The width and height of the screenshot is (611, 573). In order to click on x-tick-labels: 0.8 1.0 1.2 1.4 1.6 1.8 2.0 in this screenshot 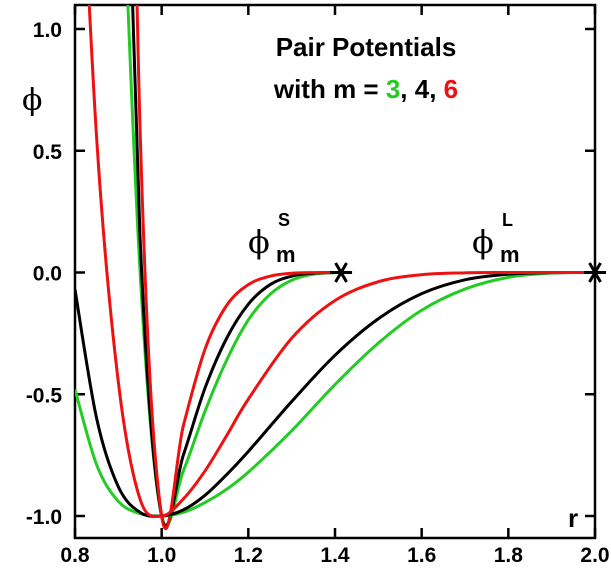, I will do `click(334, 555)`.